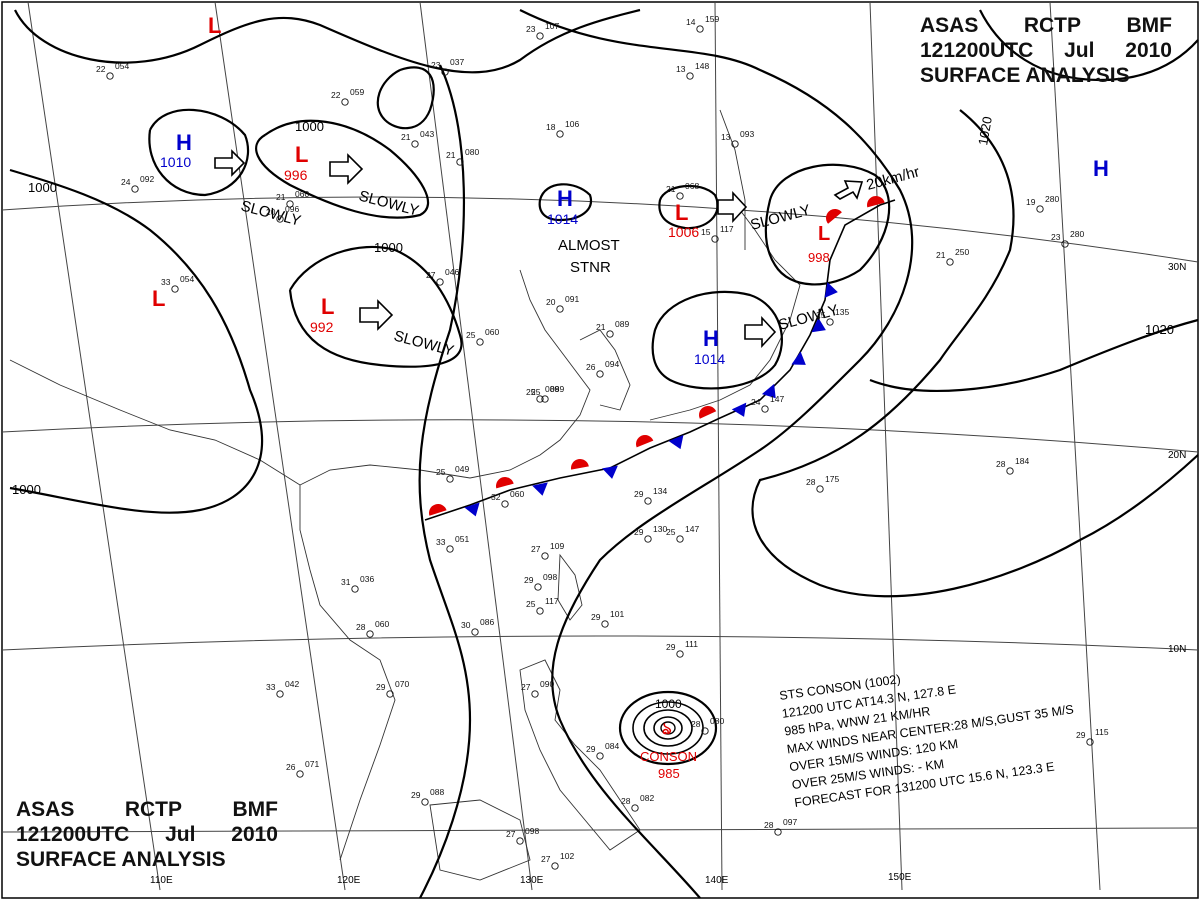  I want to click on lat-label: 20N, so click(1177, 455).